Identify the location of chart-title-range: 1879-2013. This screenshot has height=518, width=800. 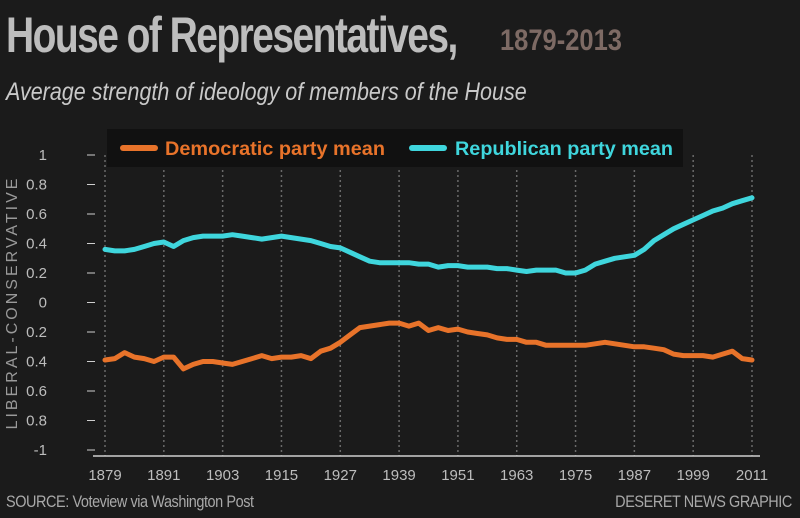
(561, 40).